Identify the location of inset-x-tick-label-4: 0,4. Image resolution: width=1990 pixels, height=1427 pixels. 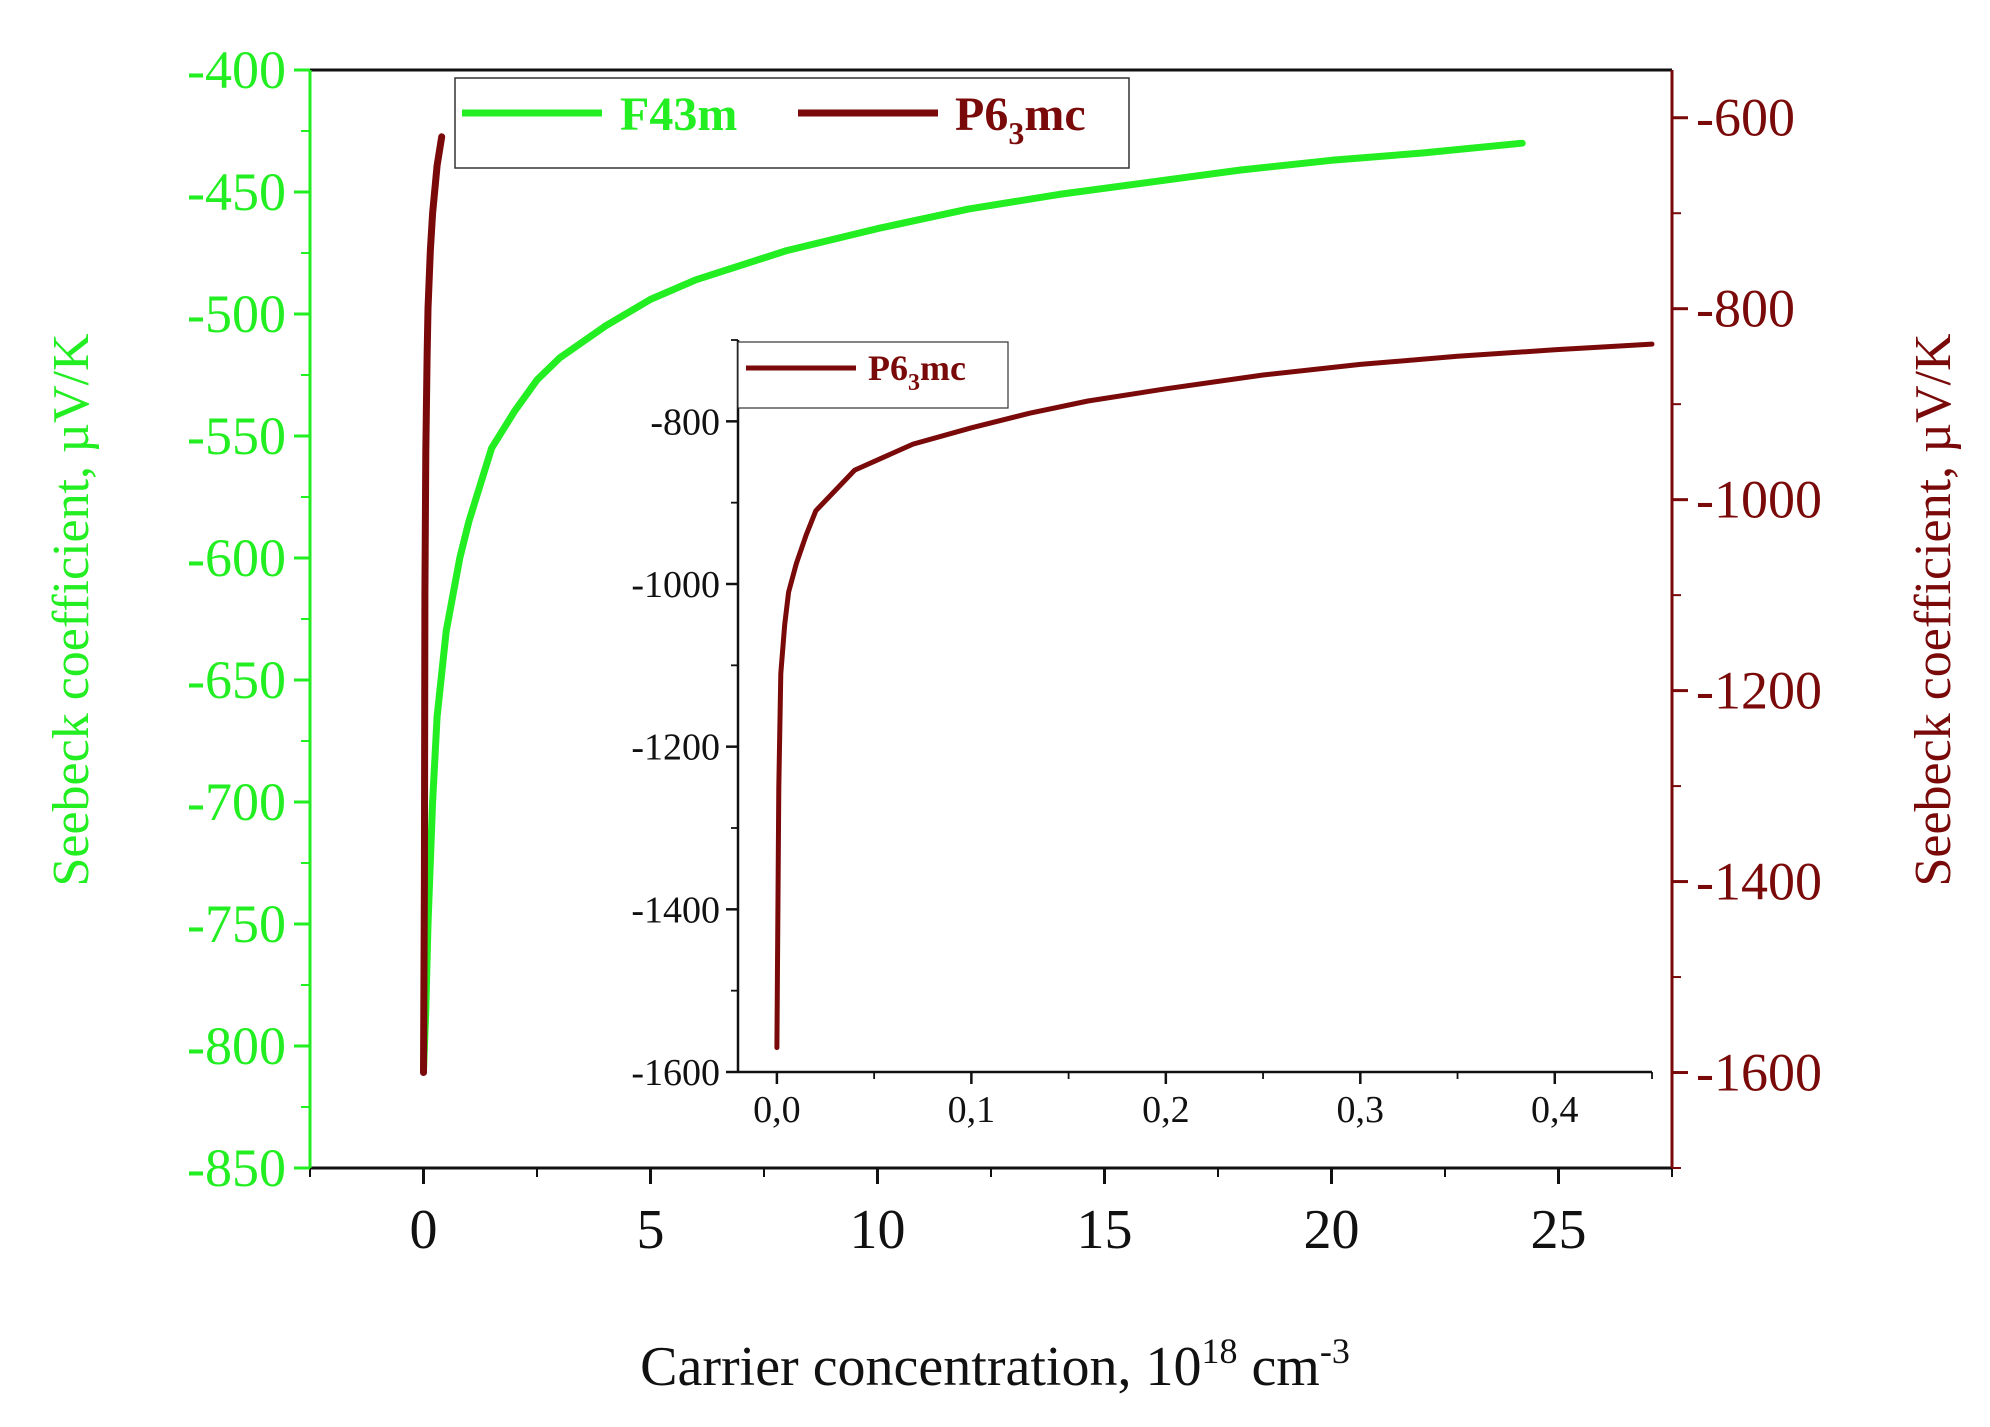
(1555, 1110).